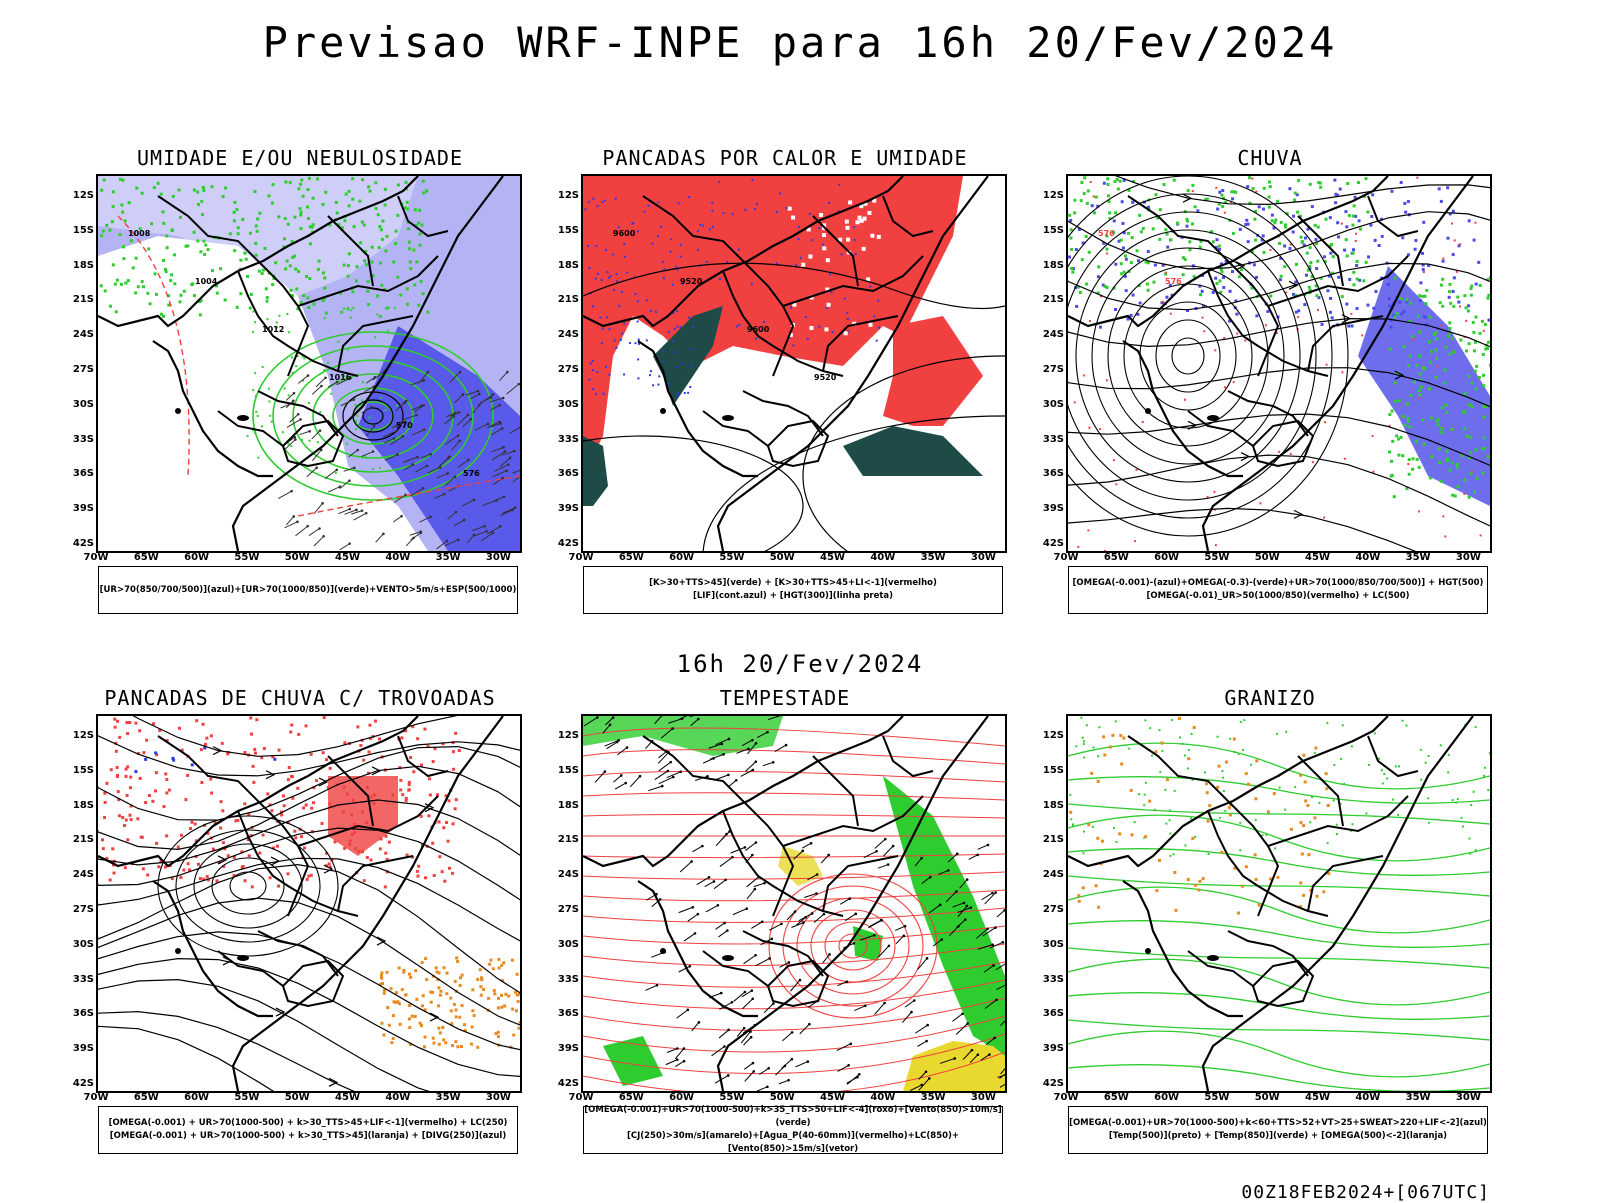 The height and width of the screenshot is (1203, 1600). I want to click on main-title: Previsao WRF-INPE para 16h 20/Fev/2024, so click(800, 42).